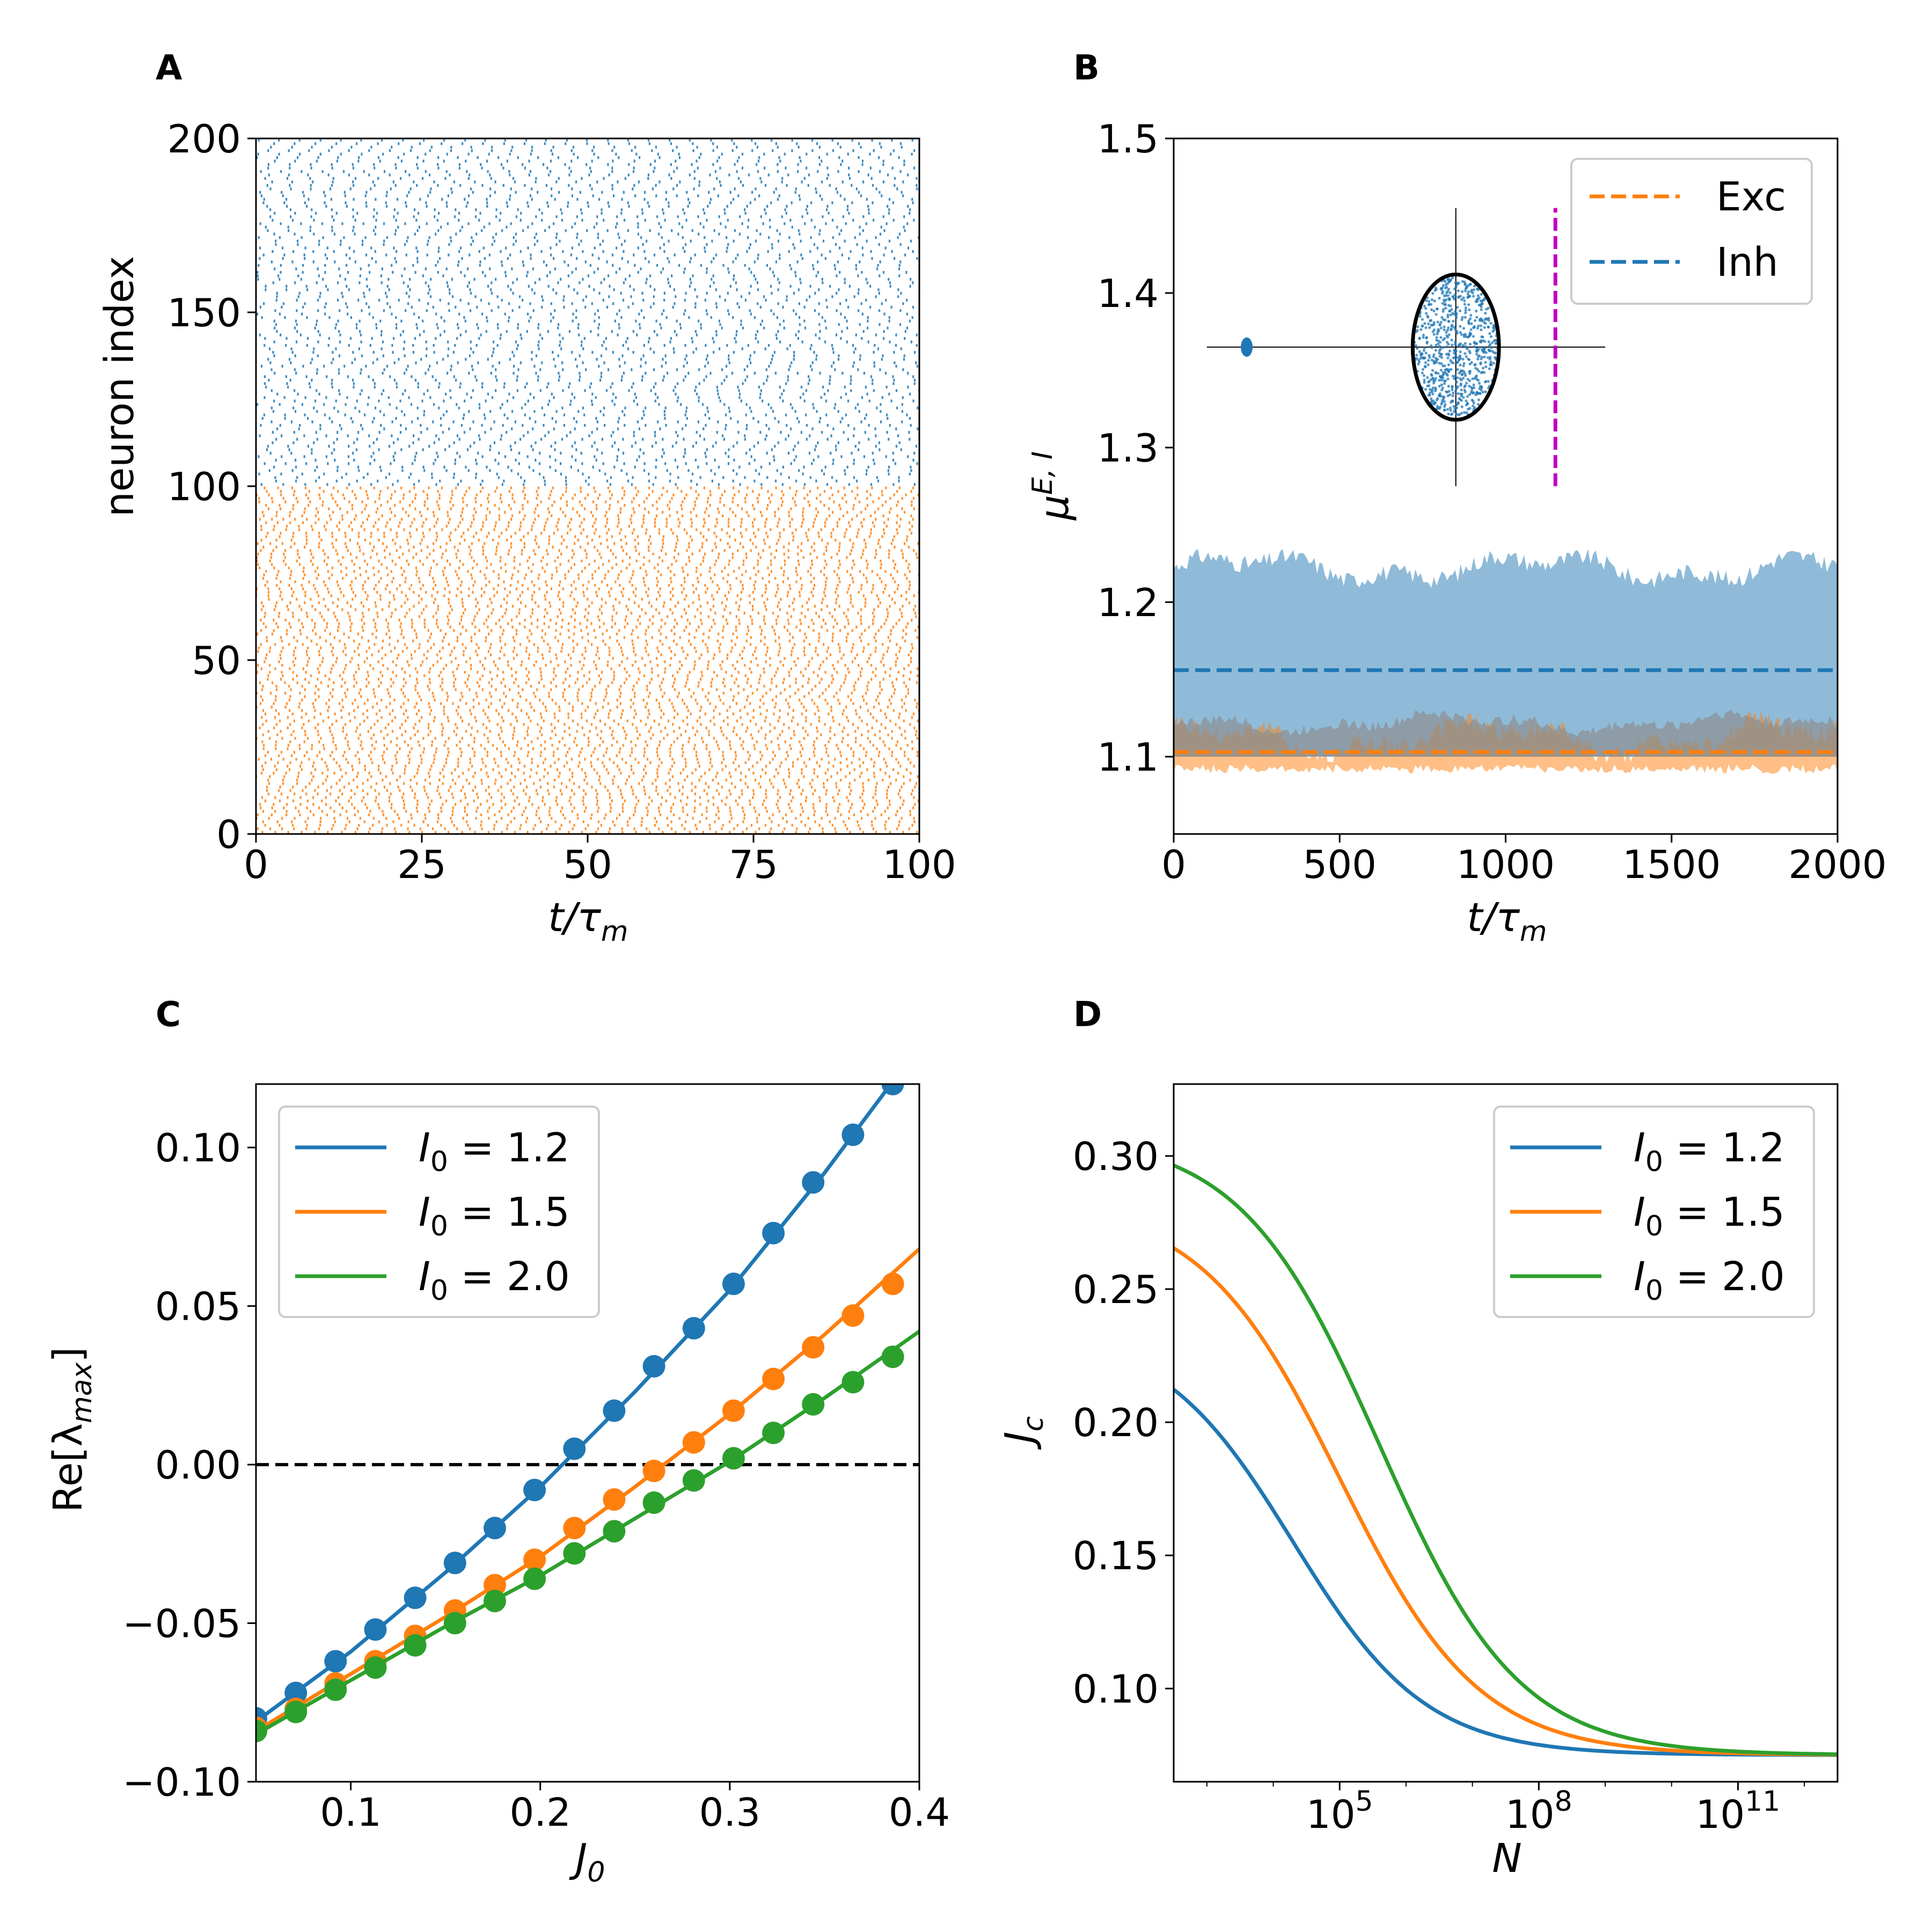 Image resolution: width=1932 pixels, height=1932 pixels. Describe the element at coordinates (1506, 733) in the screenshot. I see `band-overlap` at that location.